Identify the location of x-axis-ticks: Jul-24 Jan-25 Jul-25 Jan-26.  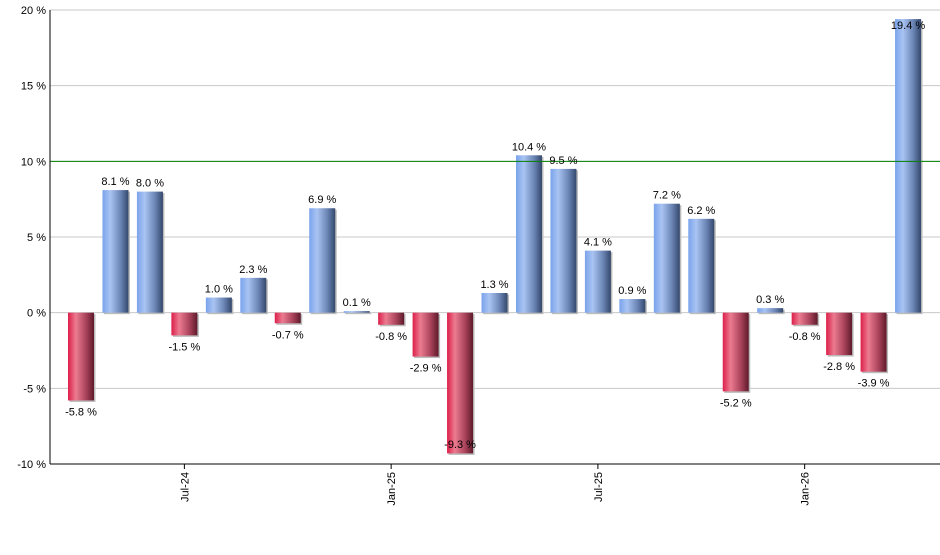
(495, 485).